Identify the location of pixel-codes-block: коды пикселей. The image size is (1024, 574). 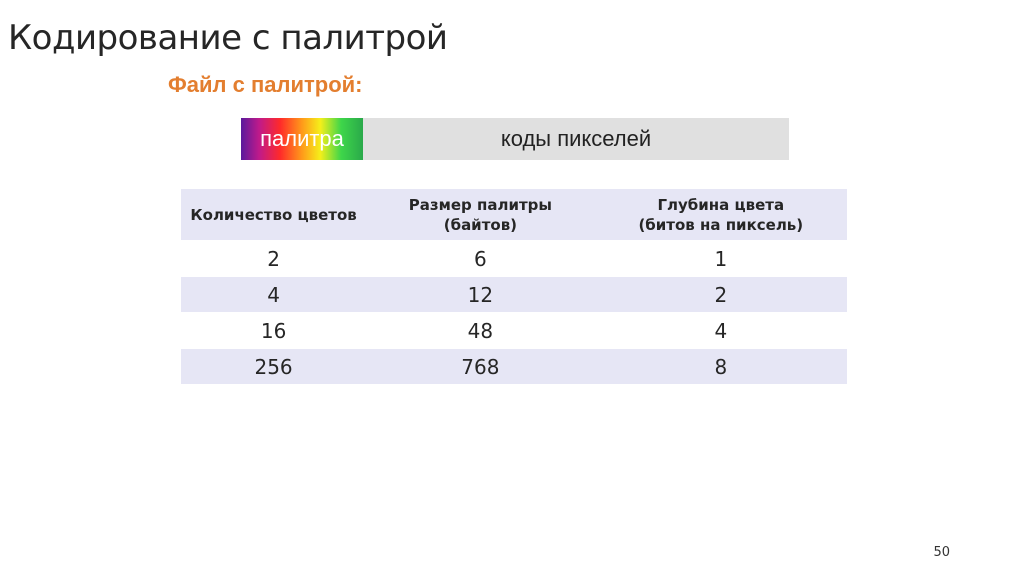
(576, 139).